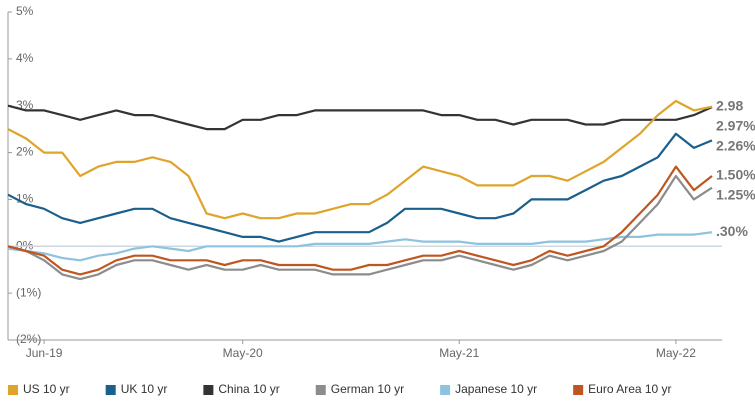 The image size is (755, 404). What do you see at coordinates (46, 389) in the screenshot?
I see `legend-label: US 10 yr` at bounding box center [46, 389].